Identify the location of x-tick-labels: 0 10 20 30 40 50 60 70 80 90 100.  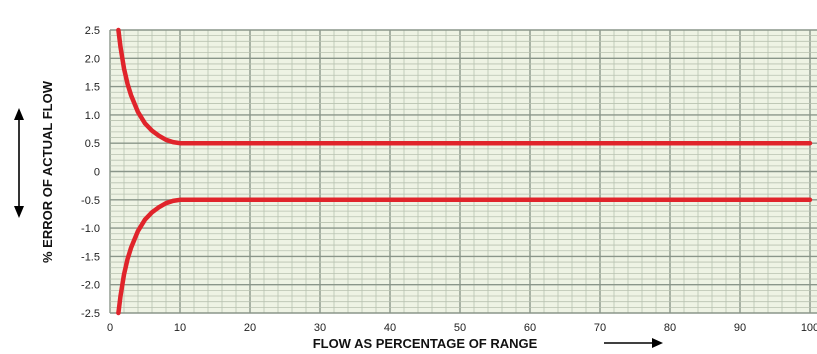
(462, 328).